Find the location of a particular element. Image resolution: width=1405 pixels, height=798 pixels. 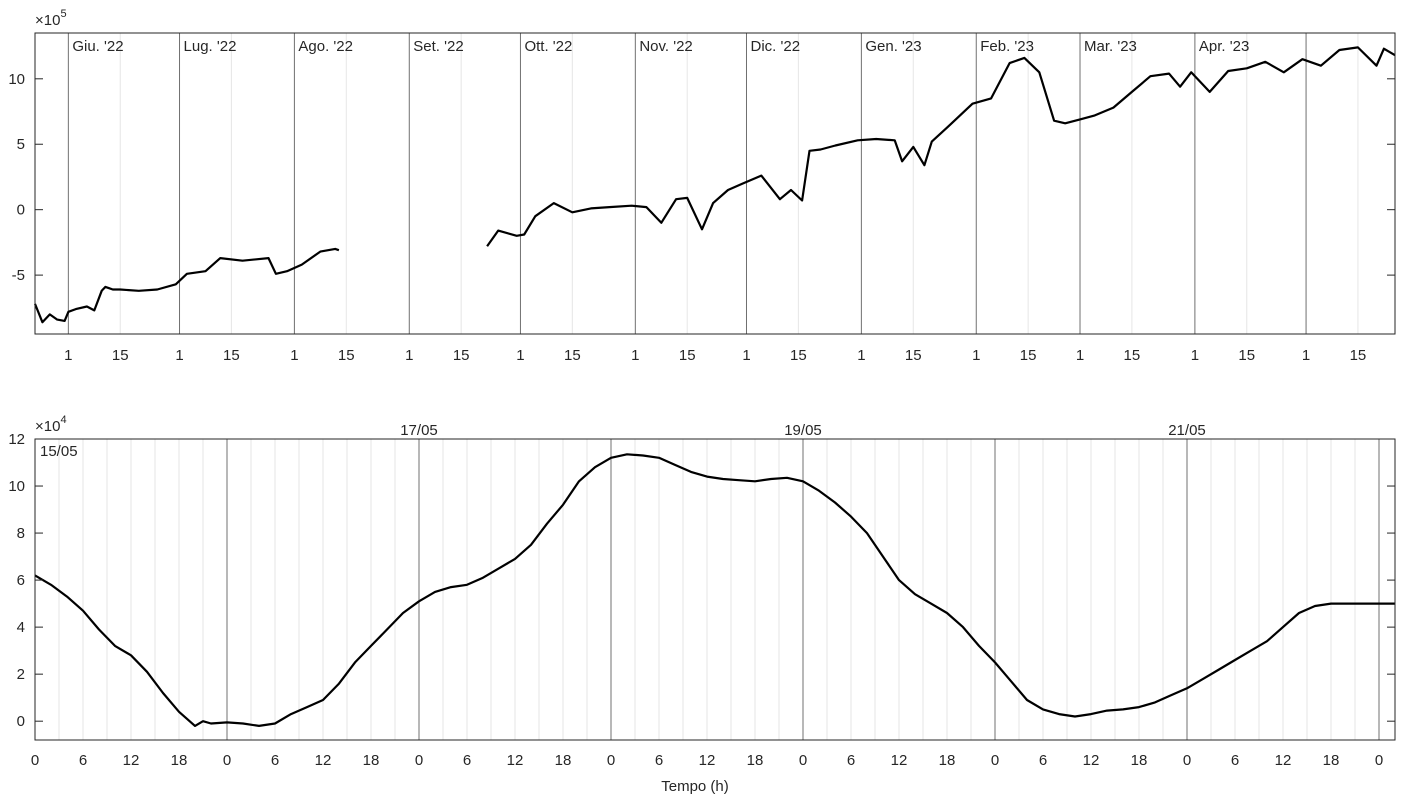

month-label: Ott. '22 is located at coordinates (548, 46).